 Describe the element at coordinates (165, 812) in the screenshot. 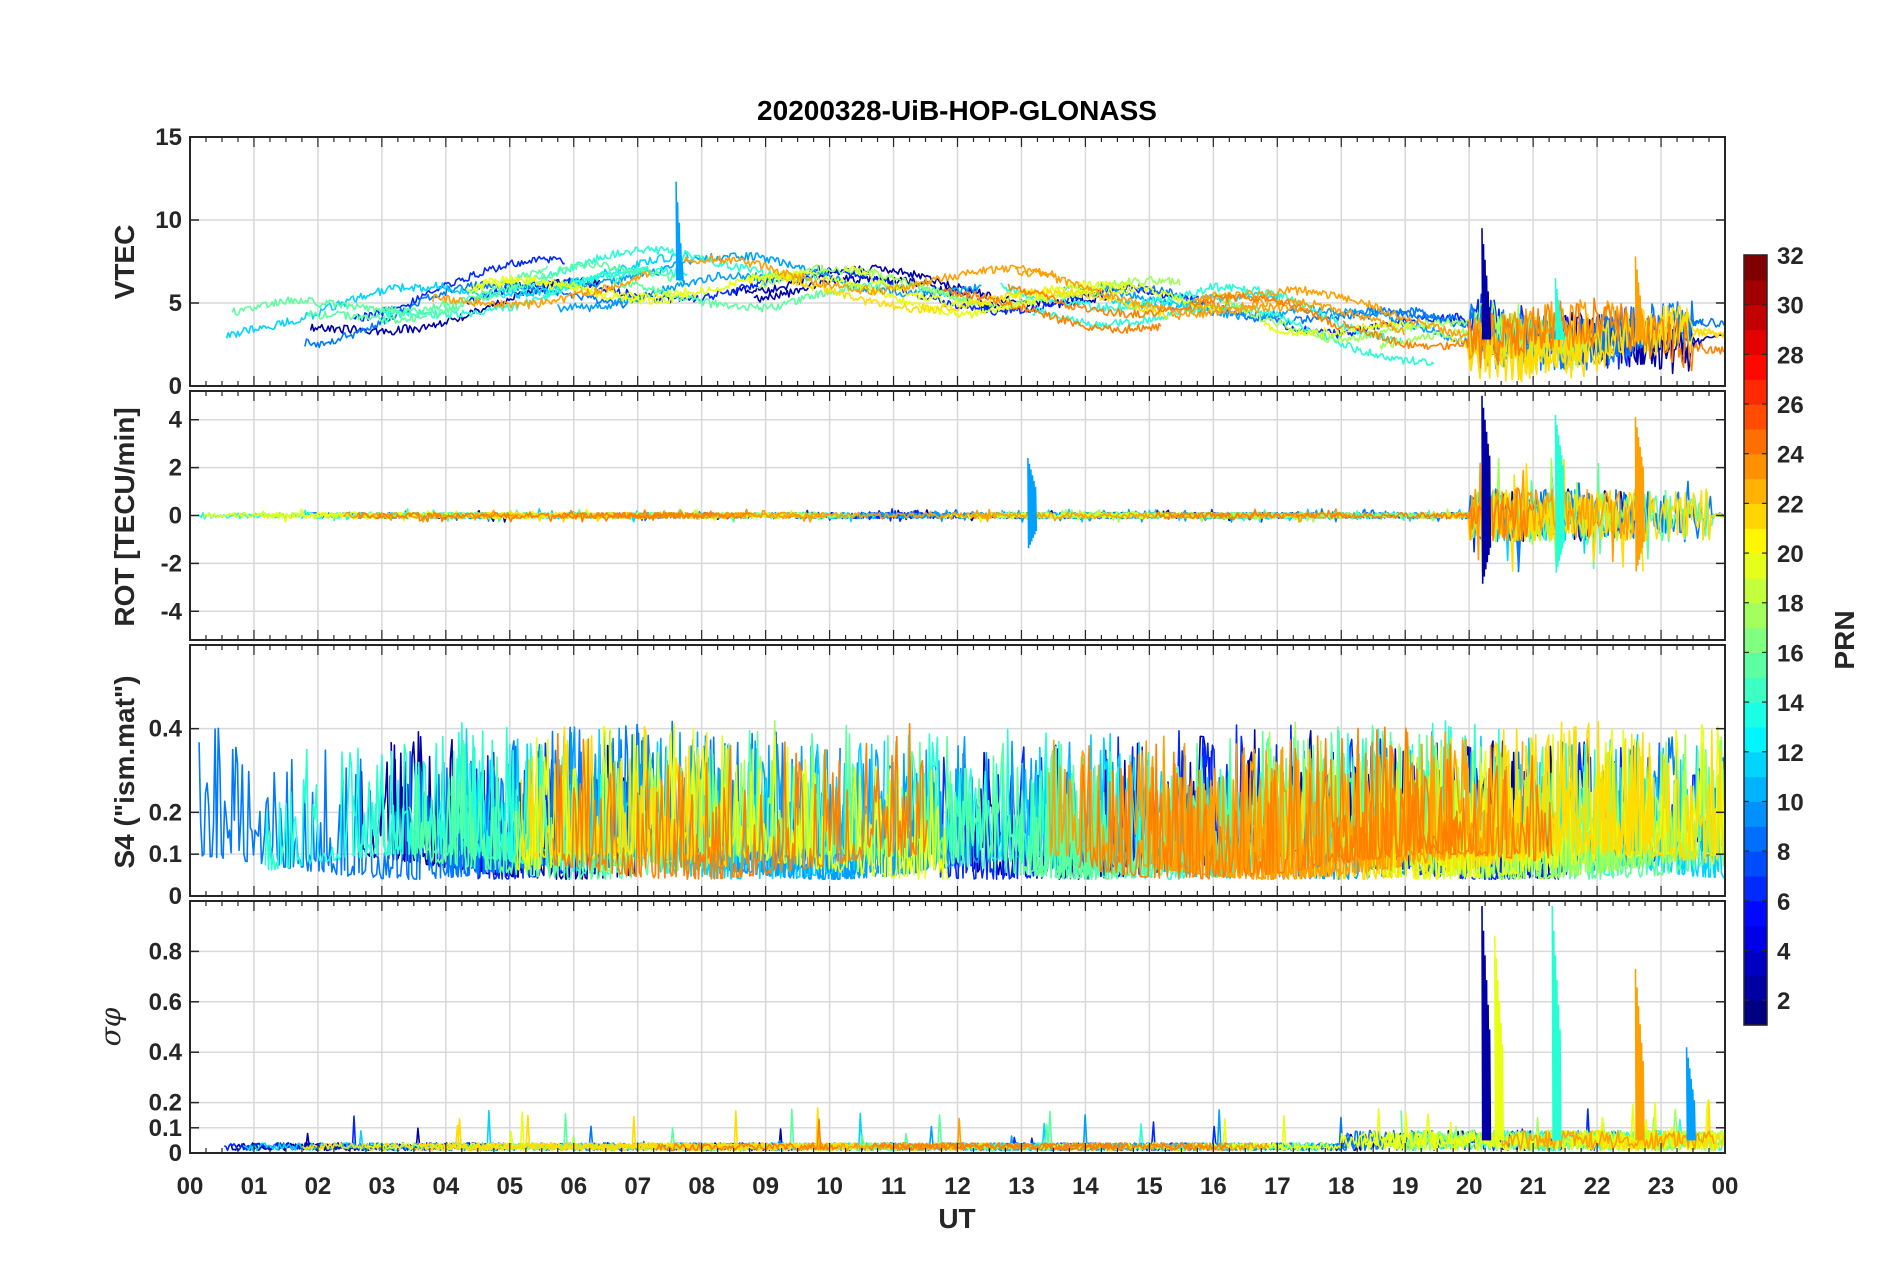

I see `y-tick-label: 0.2` at that location.